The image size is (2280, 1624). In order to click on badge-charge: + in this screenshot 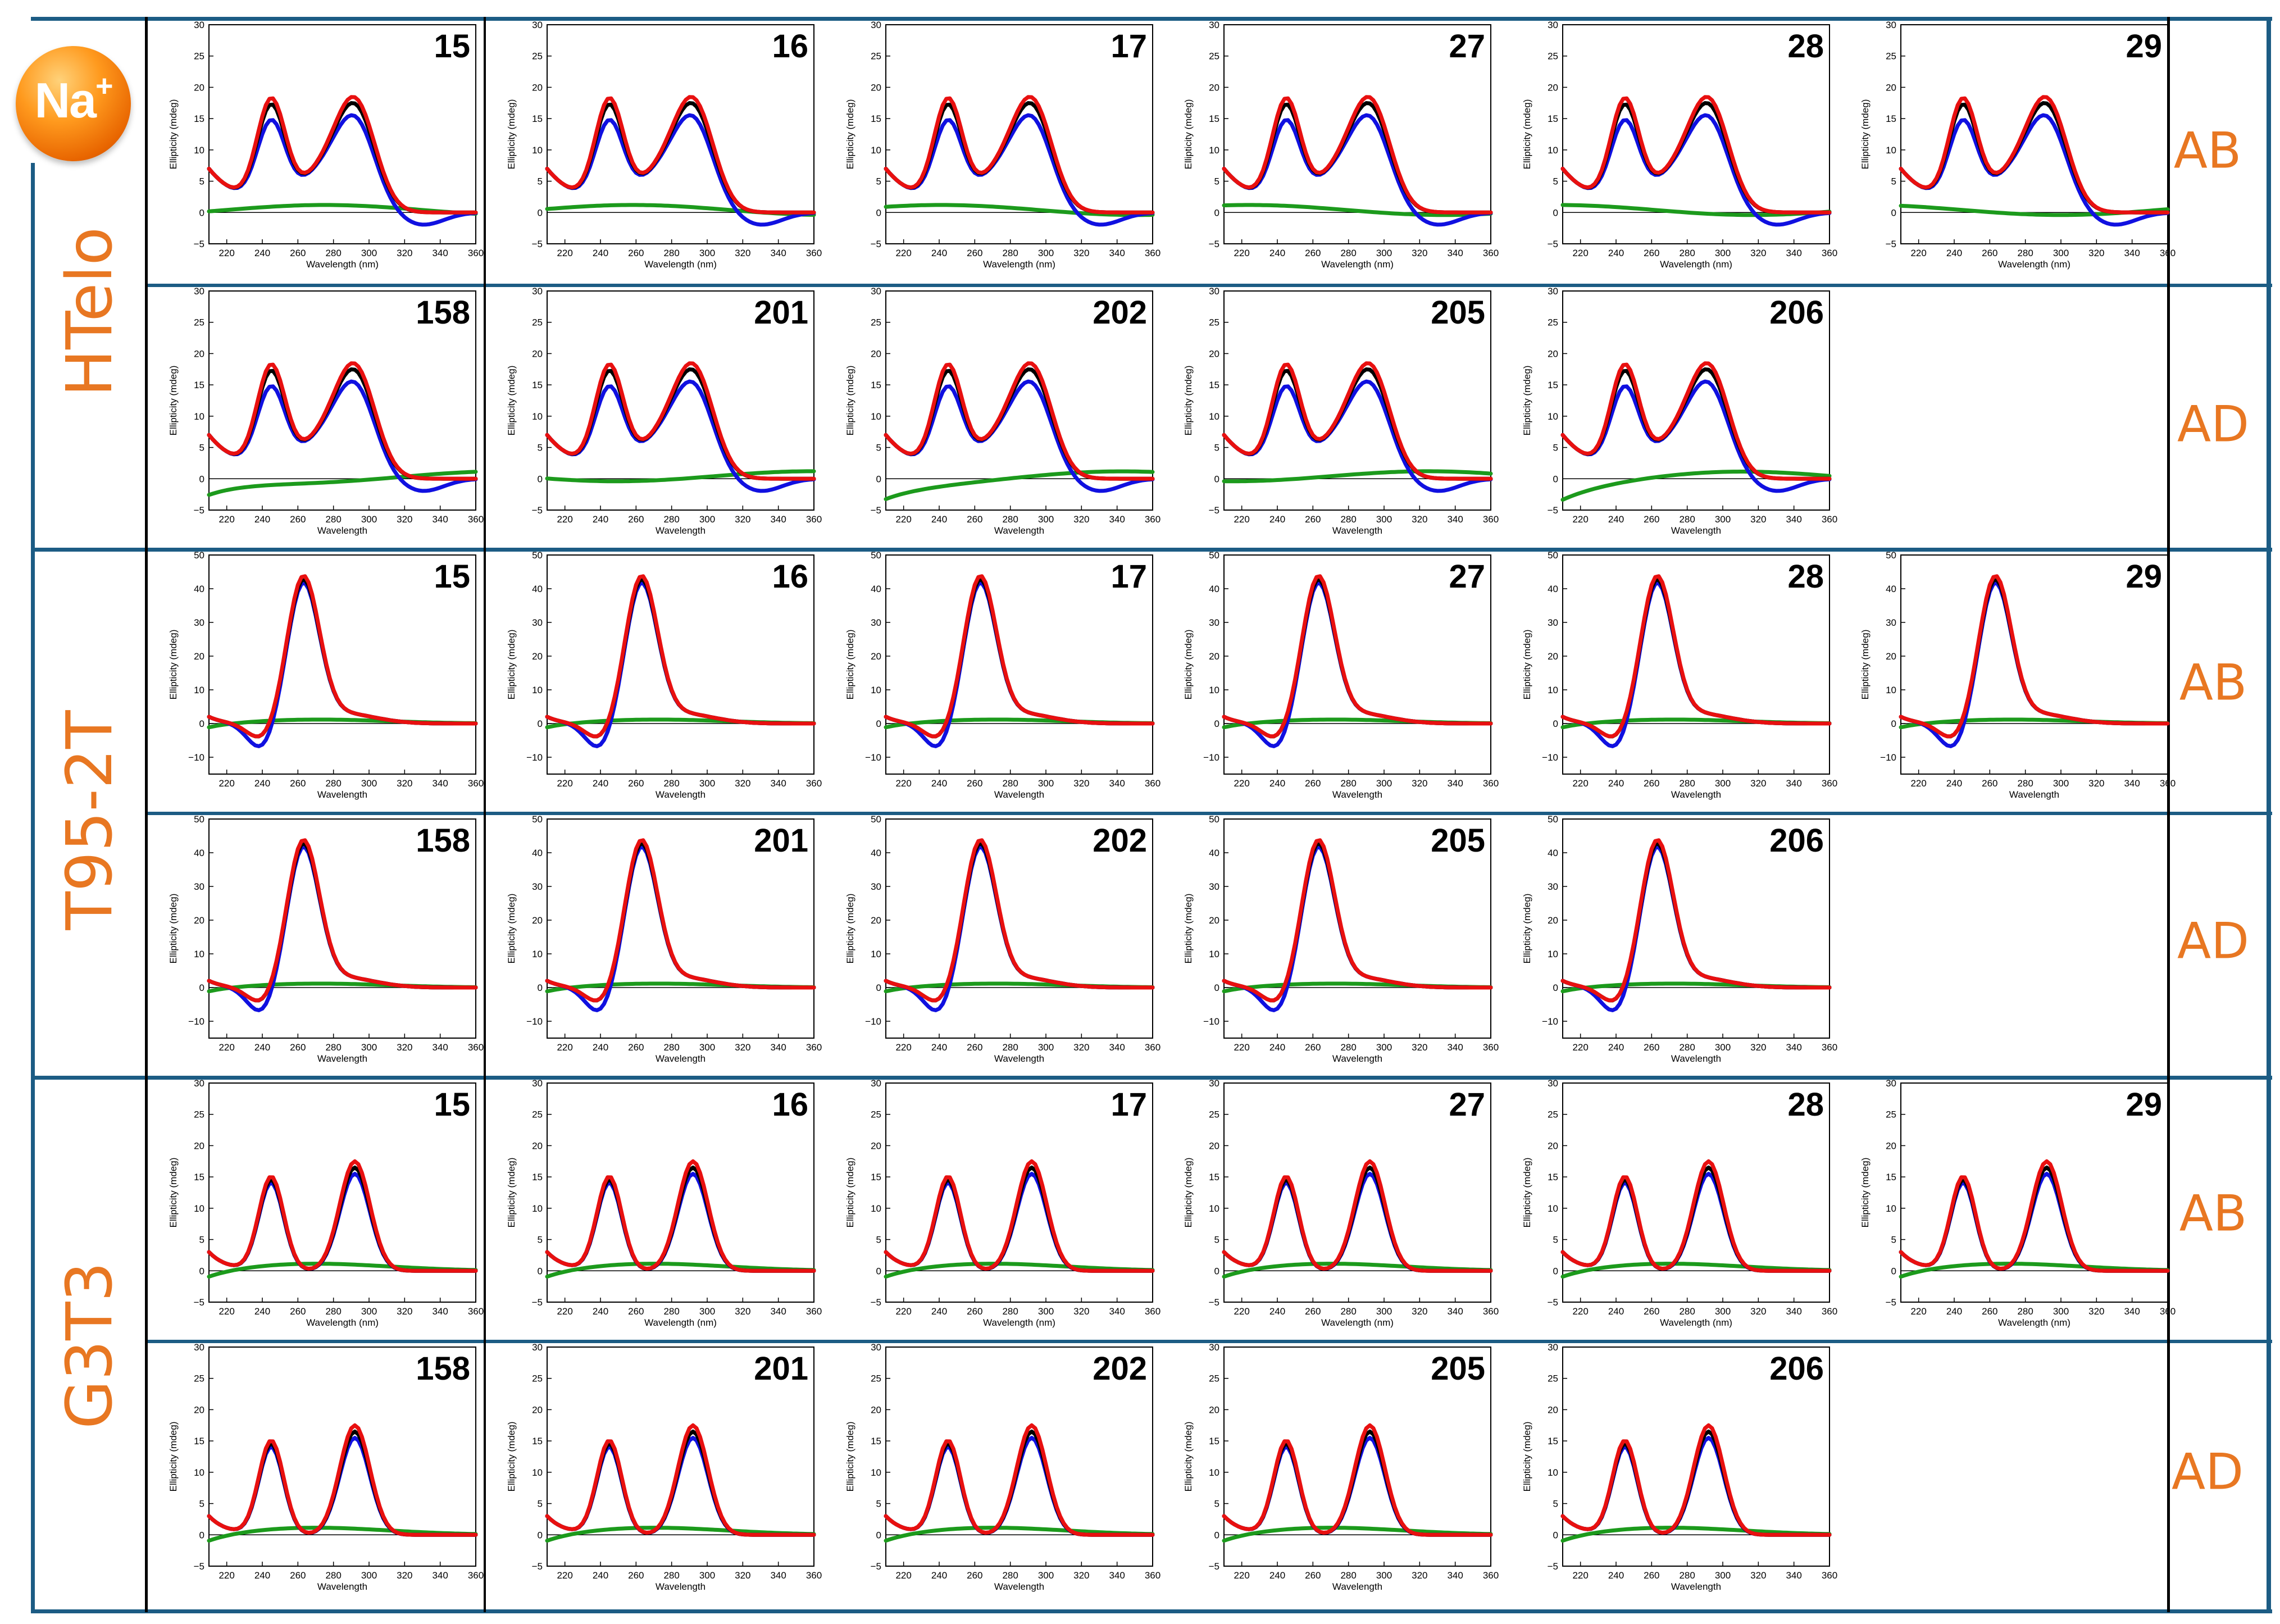, I will do `click(104, 86)`.